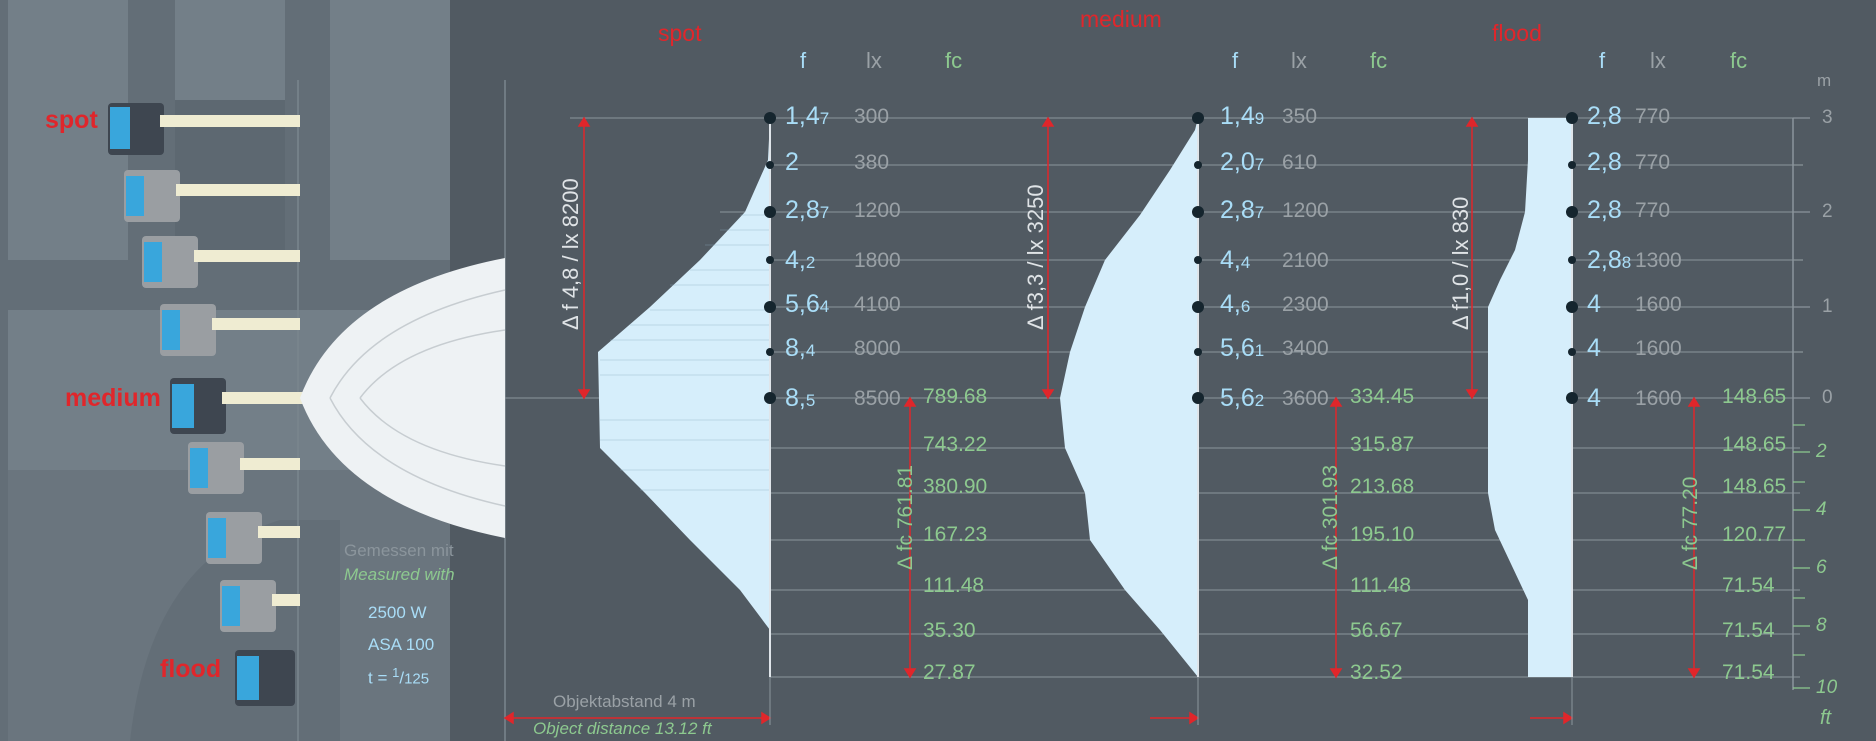  I want to click on lux-value: 1200, so click(1305, 210).